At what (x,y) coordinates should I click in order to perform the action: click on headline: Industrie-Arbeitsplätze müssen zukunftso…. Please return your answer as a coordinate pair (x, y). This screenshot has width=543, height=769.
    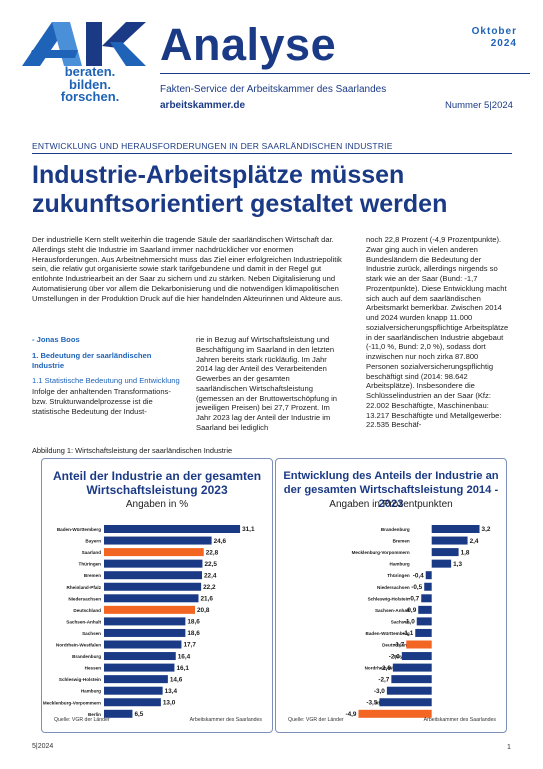
    Looking at the image, I should click on (240, 189).